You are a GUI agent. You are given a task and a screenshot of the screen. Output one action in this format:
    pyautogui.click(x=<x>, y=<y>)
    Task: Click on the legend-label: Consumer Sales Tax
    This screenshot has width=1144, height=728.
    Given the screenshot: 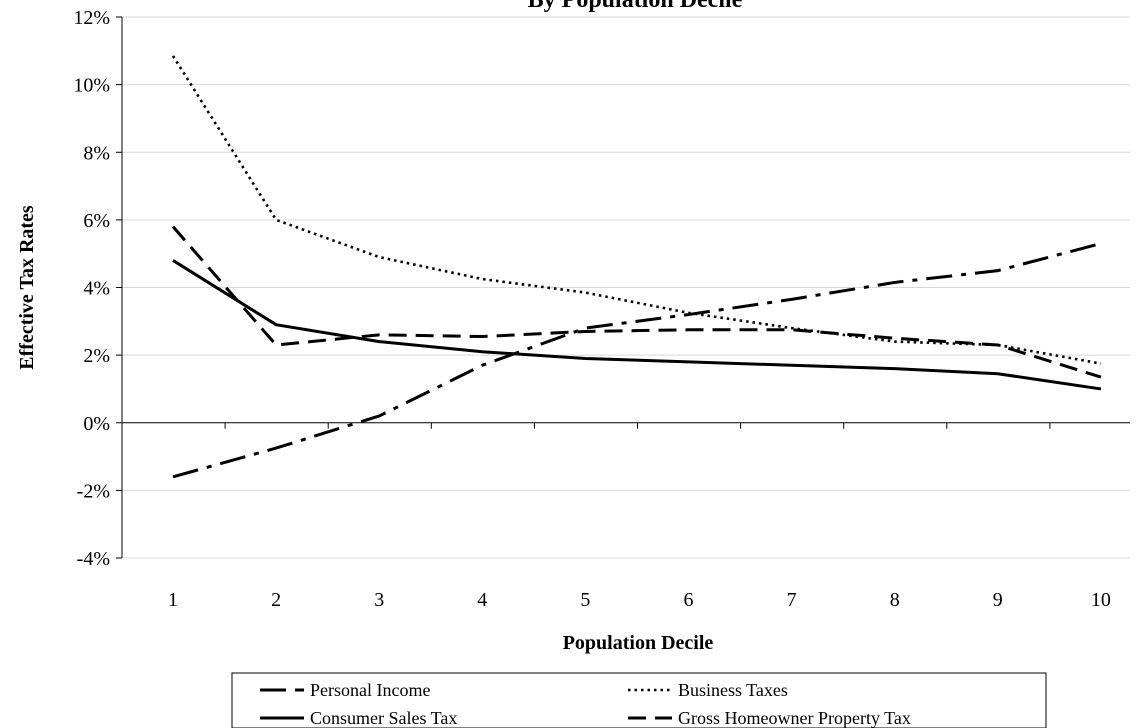 What is the action you would take?
    pyautogui.click(x=383, y=718)
    